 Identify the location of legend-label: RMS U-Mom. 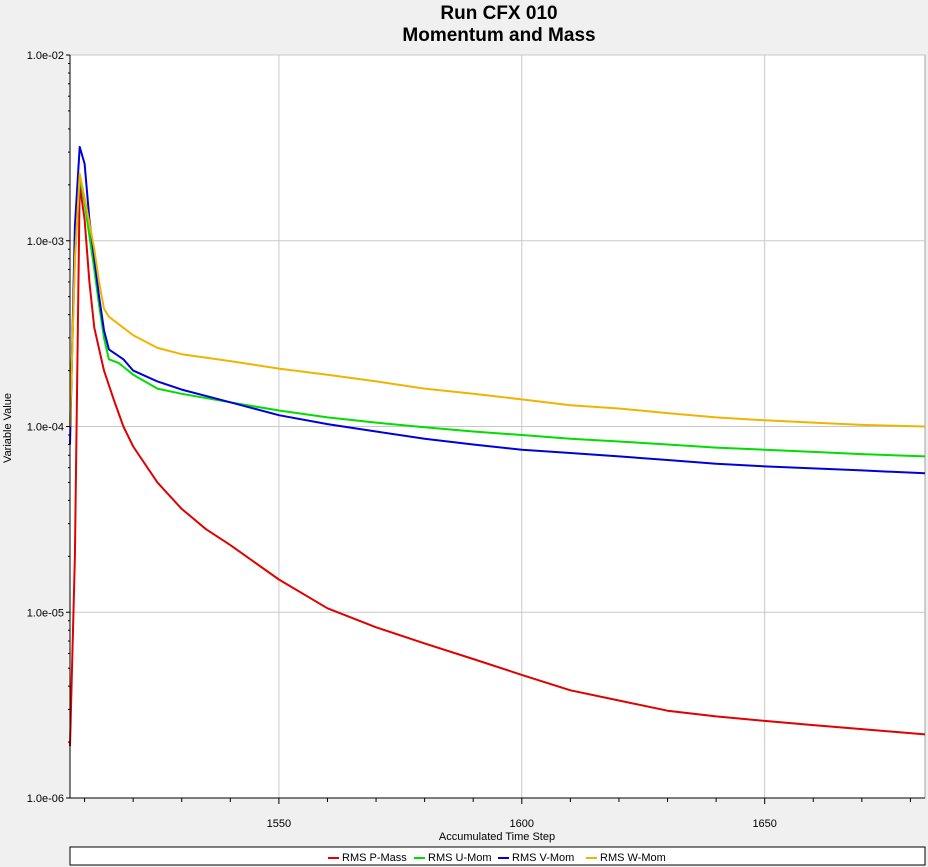
(460, 858).